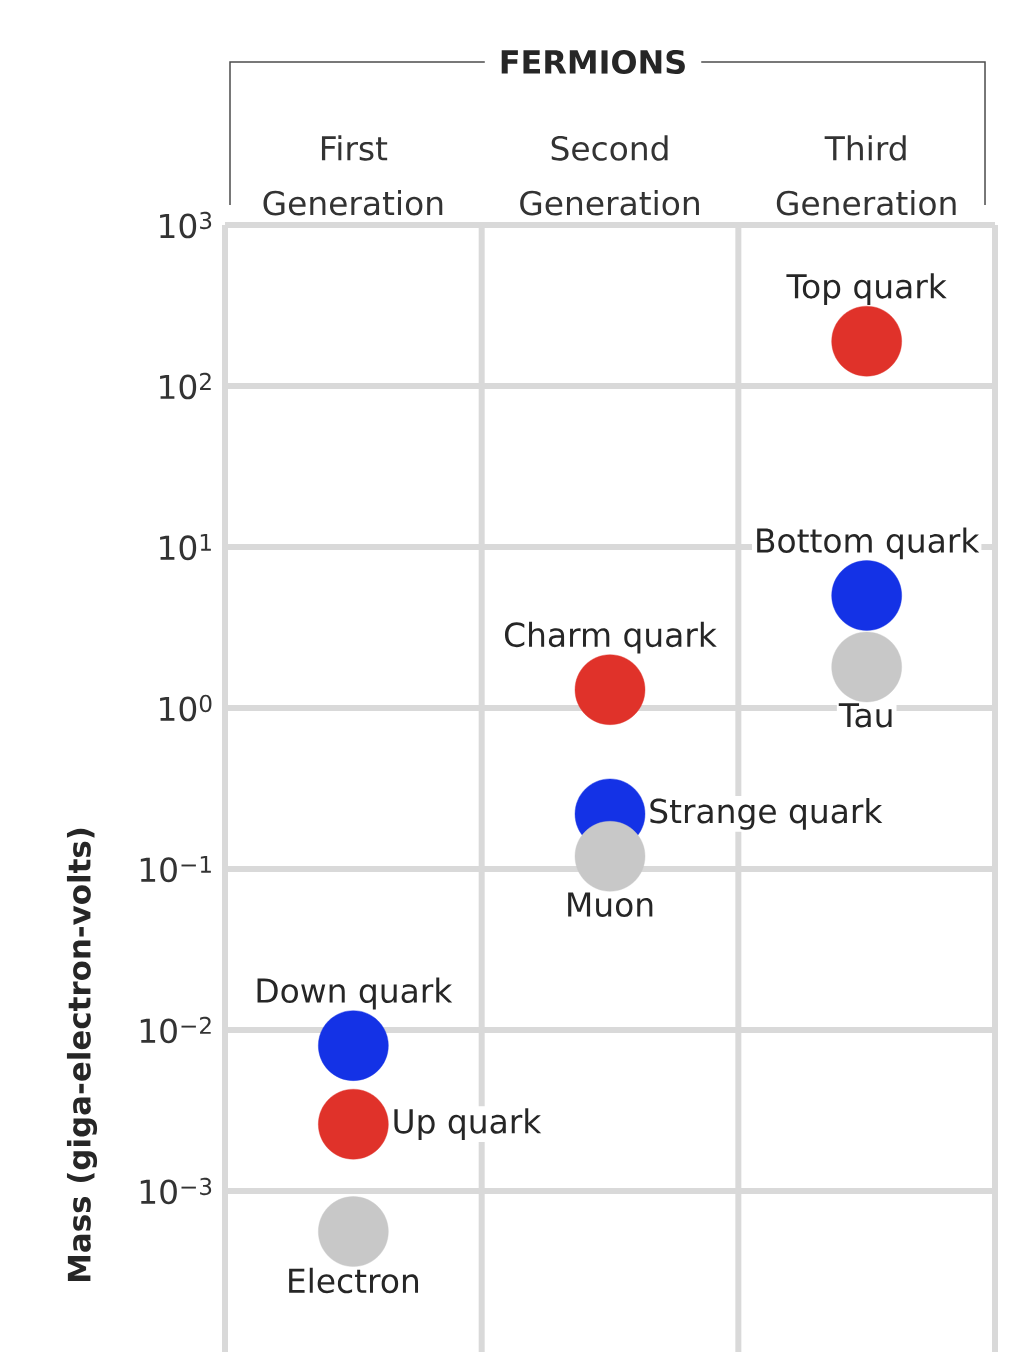  Describe the element at coordinates (865, 715) in the screenshot. I see `annotation: Tau` at that location.